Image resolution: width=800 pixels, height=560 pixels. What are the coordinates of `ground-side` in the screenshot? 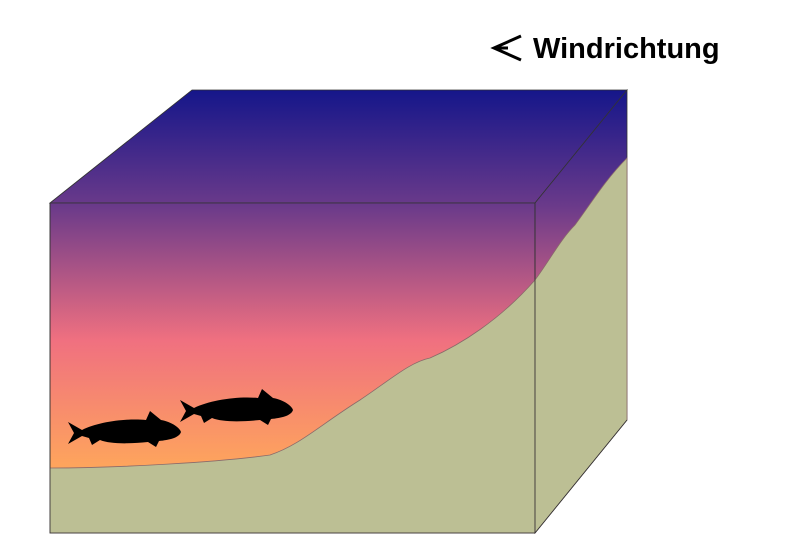 It's located at (581, 346).